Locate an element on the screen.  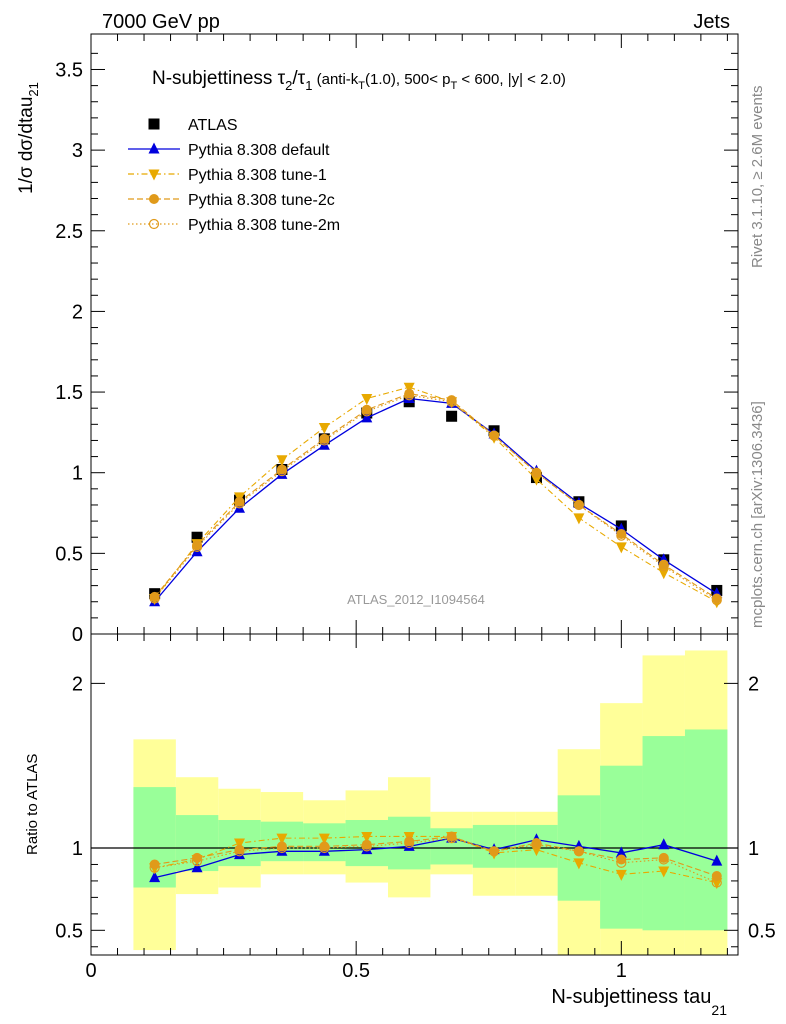
main-ytick-label: 1.5 is located at coordinates (69, 393).